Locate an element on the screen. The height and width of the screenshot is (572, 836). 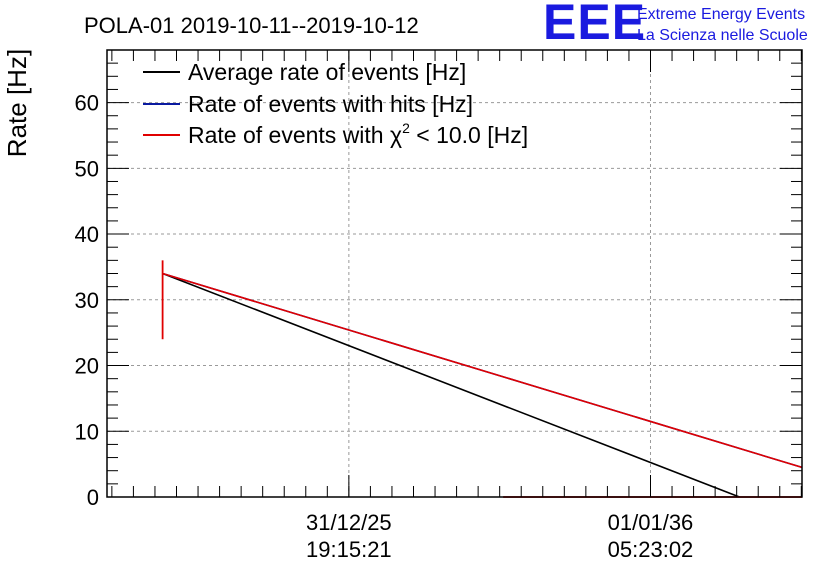
y-tick-labels: 0 10 20 30 40 50 60 is located at coordinates (87, 300).